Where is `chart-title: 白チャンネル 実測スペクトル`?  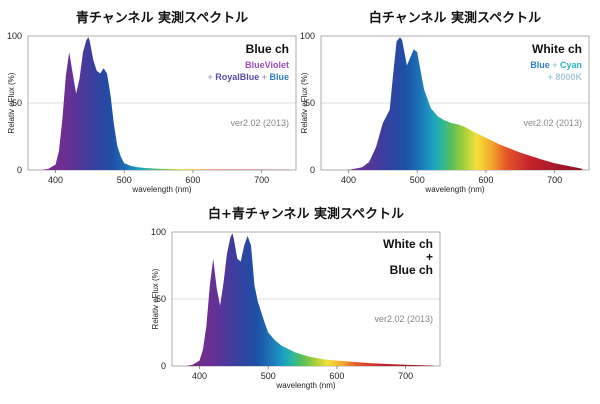
chart-title: 白チャンネル 実測スペクトル is located at coordinates (455, 18).